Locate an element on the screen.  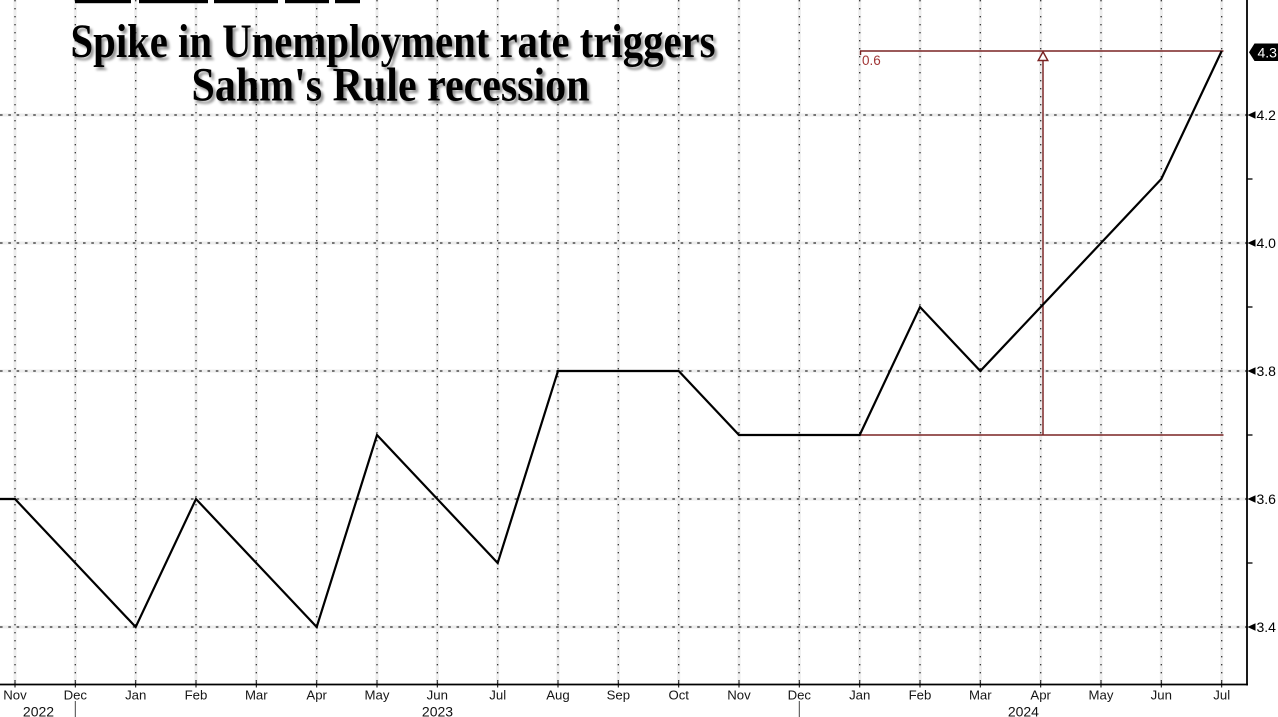
svg-text: 4.3 is located at coordinates (1268, 52).